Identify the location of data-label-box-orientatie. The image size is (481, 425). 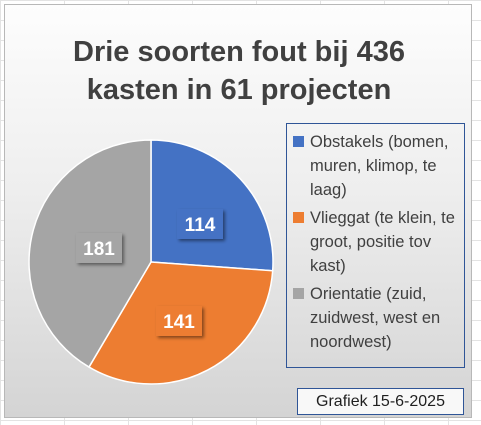
(99, 248).